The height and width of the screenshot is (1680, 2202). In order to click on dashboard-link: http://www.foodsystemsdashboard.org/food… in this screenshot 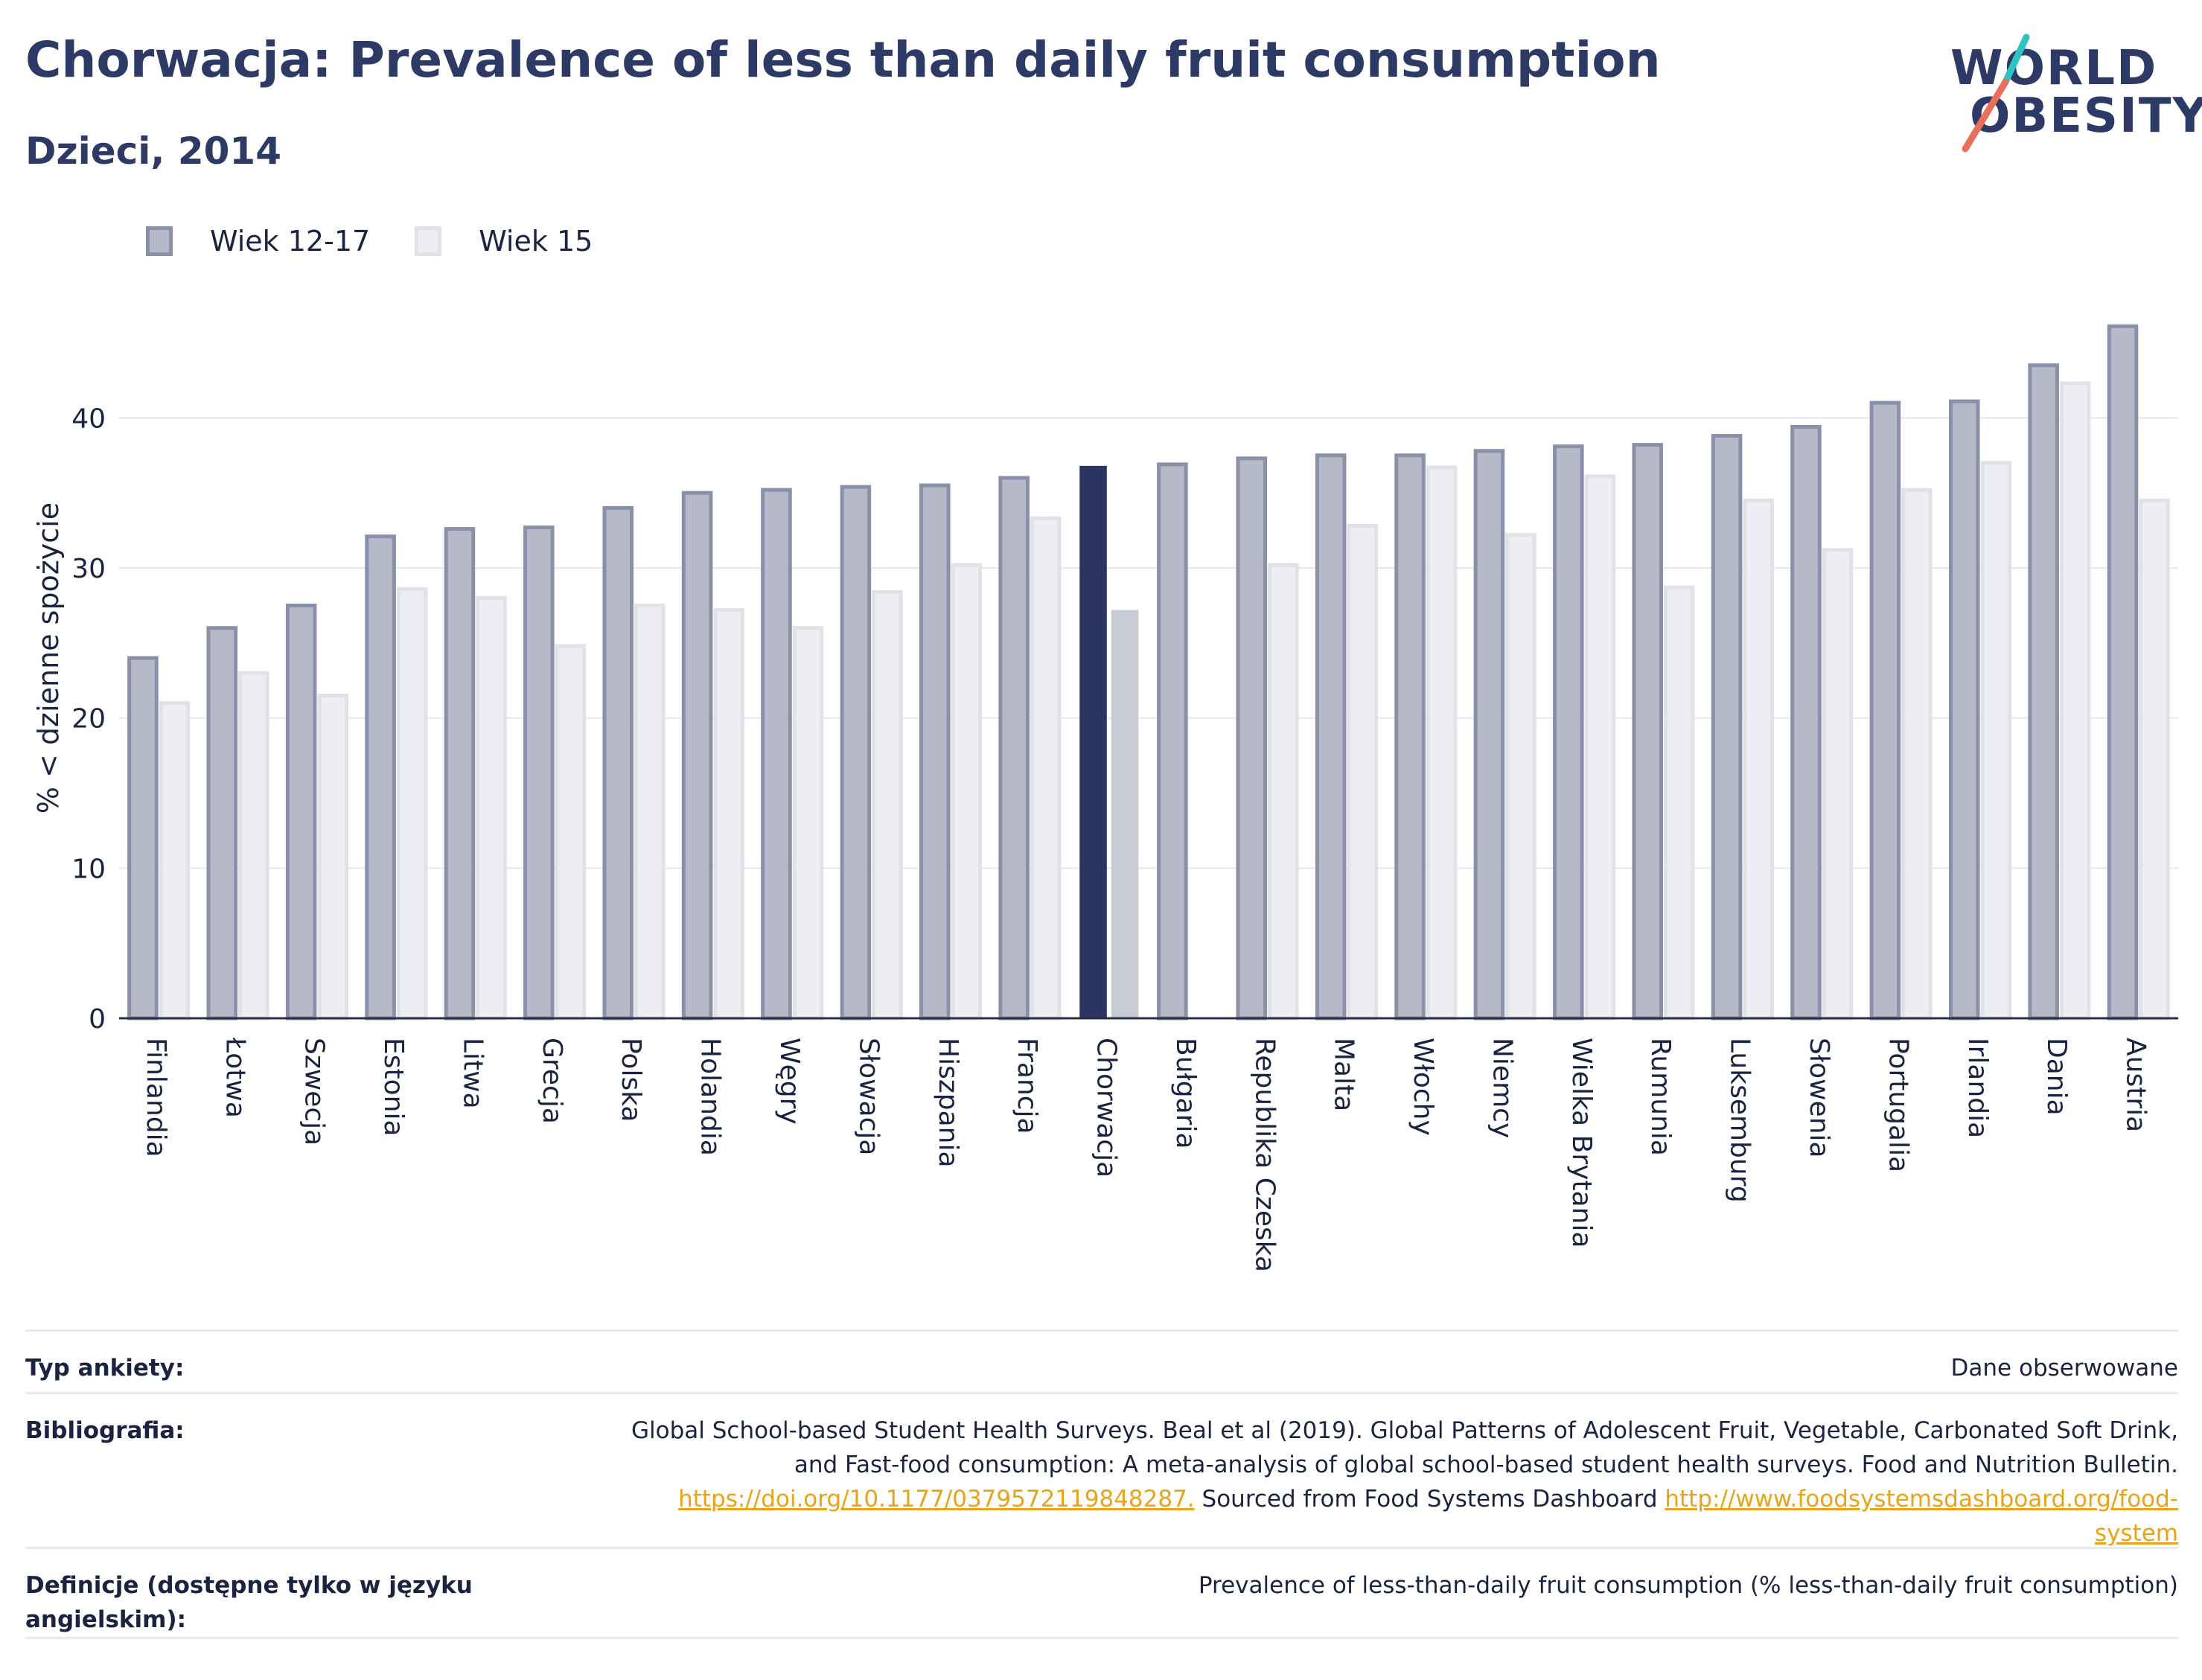, I will do `click(1922, 1499)`.